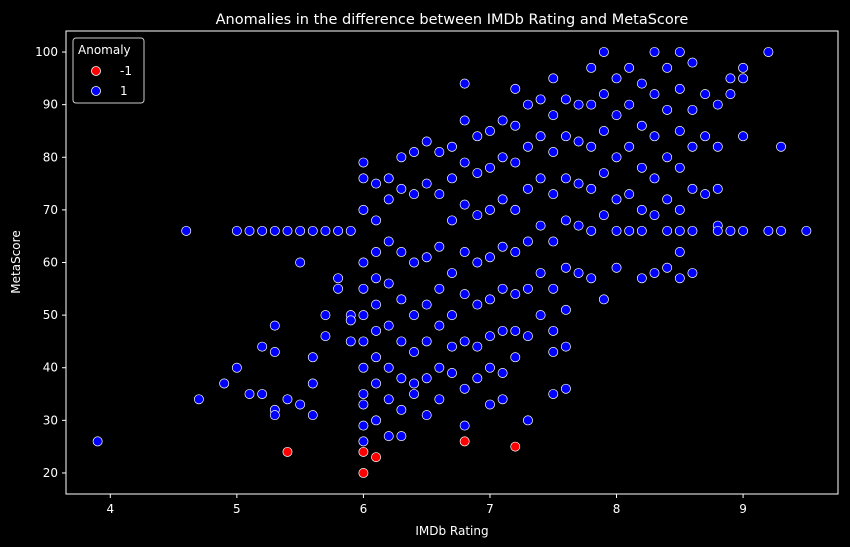 This screenshot has width=850, height=547. What do you see at coordinates (50, 210) in the screenshot?
I see `y-tick-label: 70` at bounding box center [50, 210].